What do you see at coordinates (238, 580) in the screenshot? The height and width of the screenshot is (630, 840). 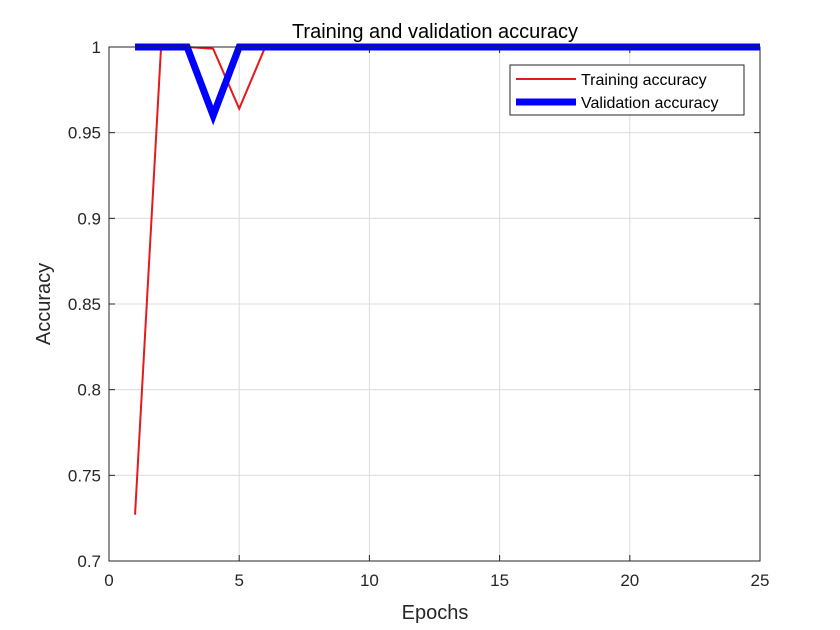 I see `x-tick-label: 5` at bounding box center [238, 580].